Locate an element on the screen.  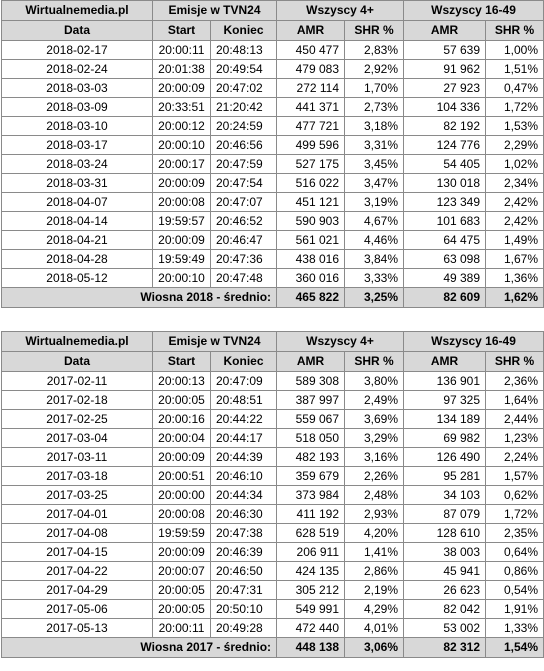
cell-date: 2017-04-22 is located at coordinates (77, 571).